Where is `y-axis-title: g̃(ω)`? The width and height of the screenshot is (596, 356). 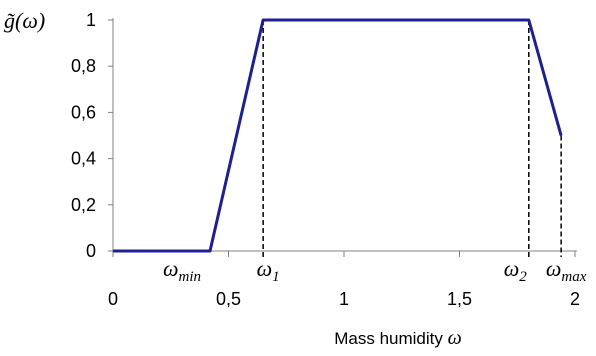
y-axis-title: g̃(ω) is located at coordinates (24, 20).